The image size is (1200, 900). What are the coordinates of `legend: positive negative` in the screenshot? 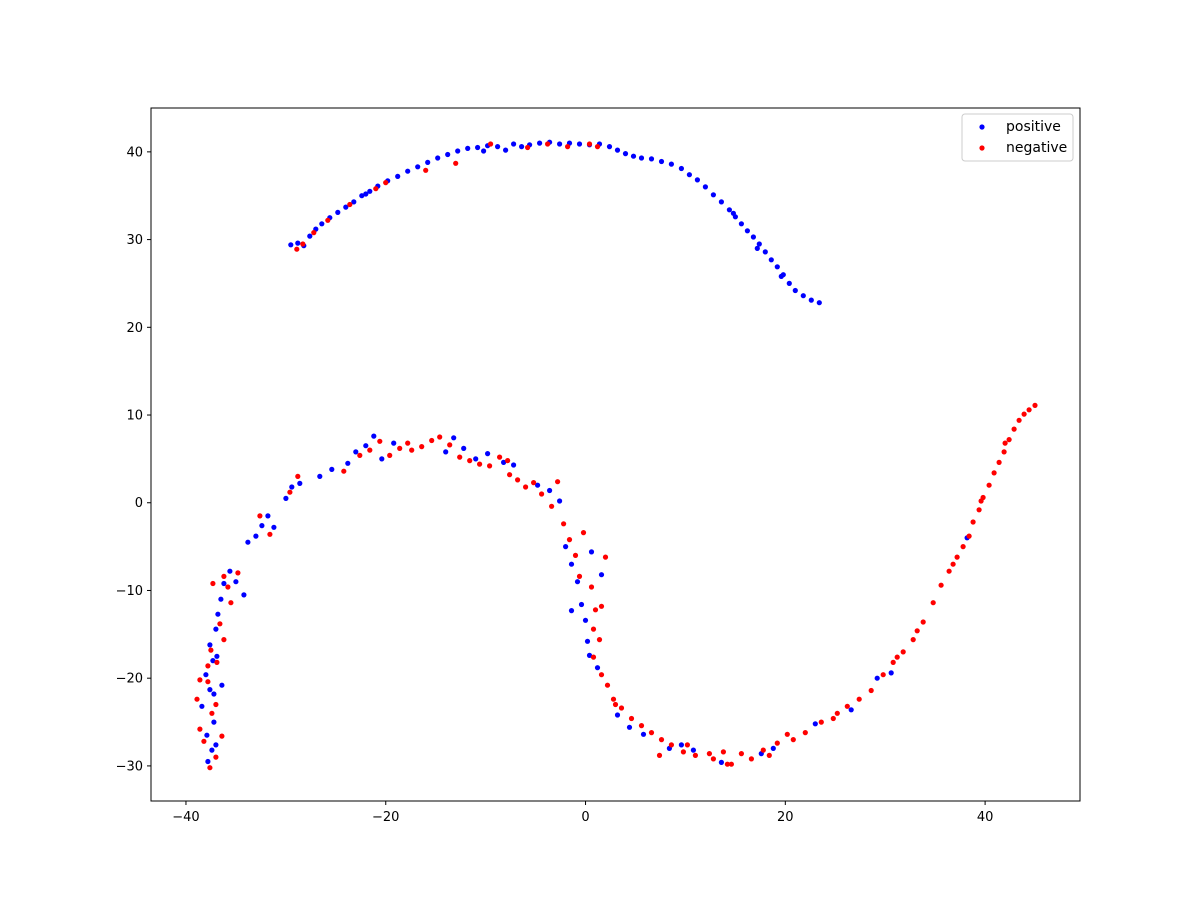 It's located at (1017, 137).